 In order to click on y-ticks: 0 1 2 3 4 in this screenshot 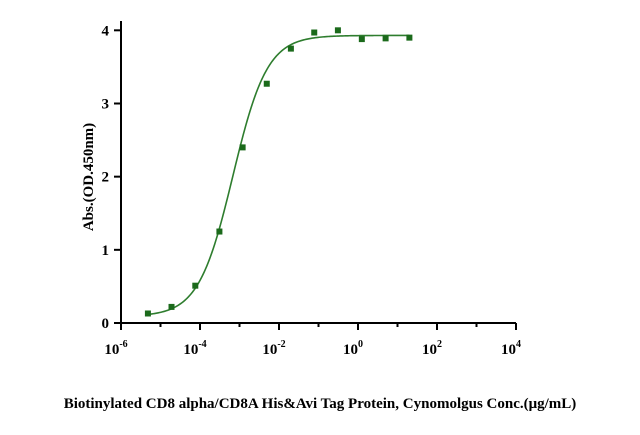, I will do `click(111, 177)`.